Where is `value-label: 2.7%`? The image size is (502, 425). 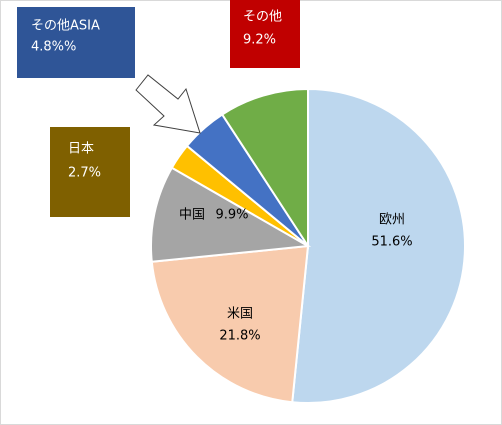 value-label: 2.7% is located at coordinates (84, 173).